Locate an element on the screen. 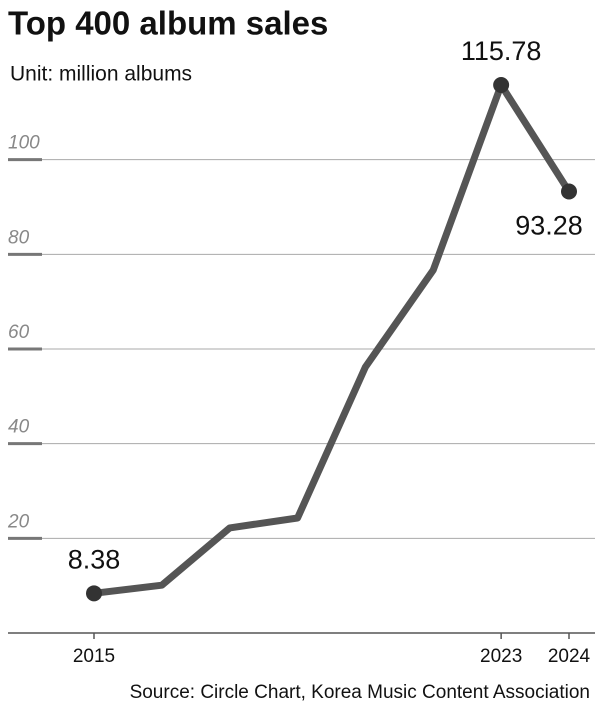 Image resolution: width=598 pixels, height=709 pixels. y-tick-label: 20 is located at coordinates (18, 521).